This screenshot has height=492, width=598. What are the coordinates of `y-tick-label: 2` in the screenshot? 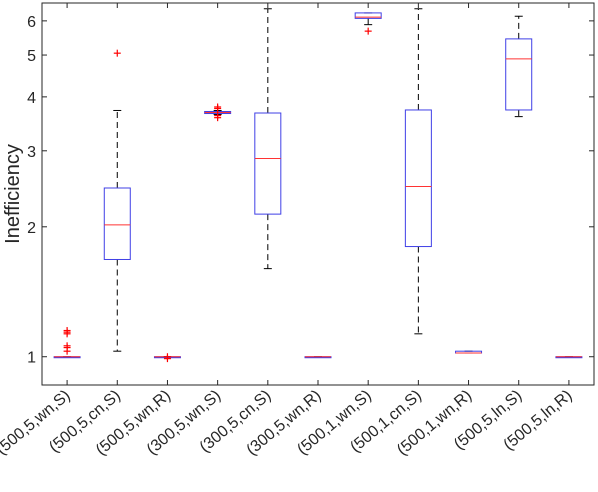 It's located at (31, 228).